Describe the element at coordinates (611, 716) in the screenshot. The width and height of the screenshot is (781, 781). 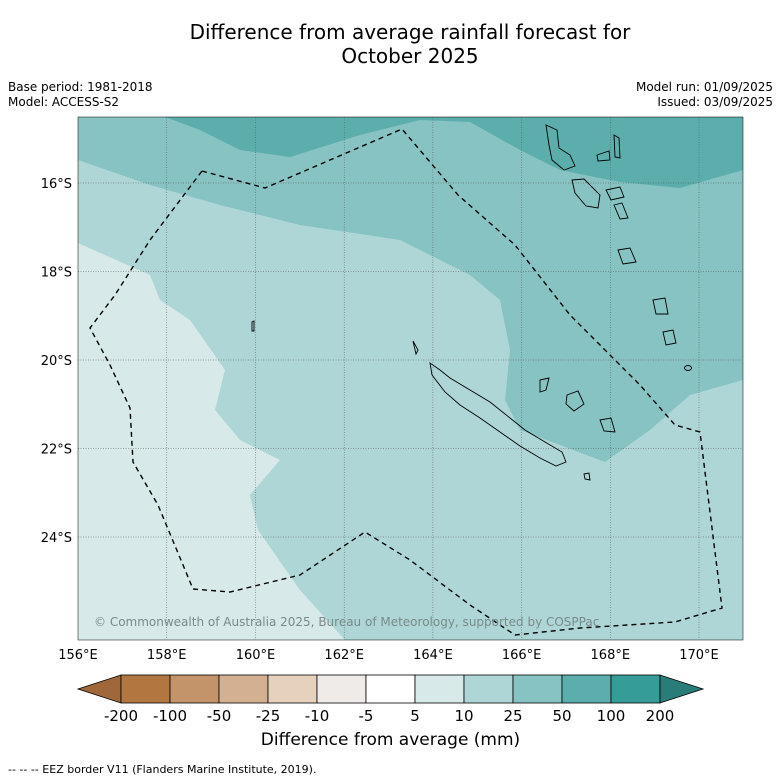
I see `colorbar-tick: 100` at that location.